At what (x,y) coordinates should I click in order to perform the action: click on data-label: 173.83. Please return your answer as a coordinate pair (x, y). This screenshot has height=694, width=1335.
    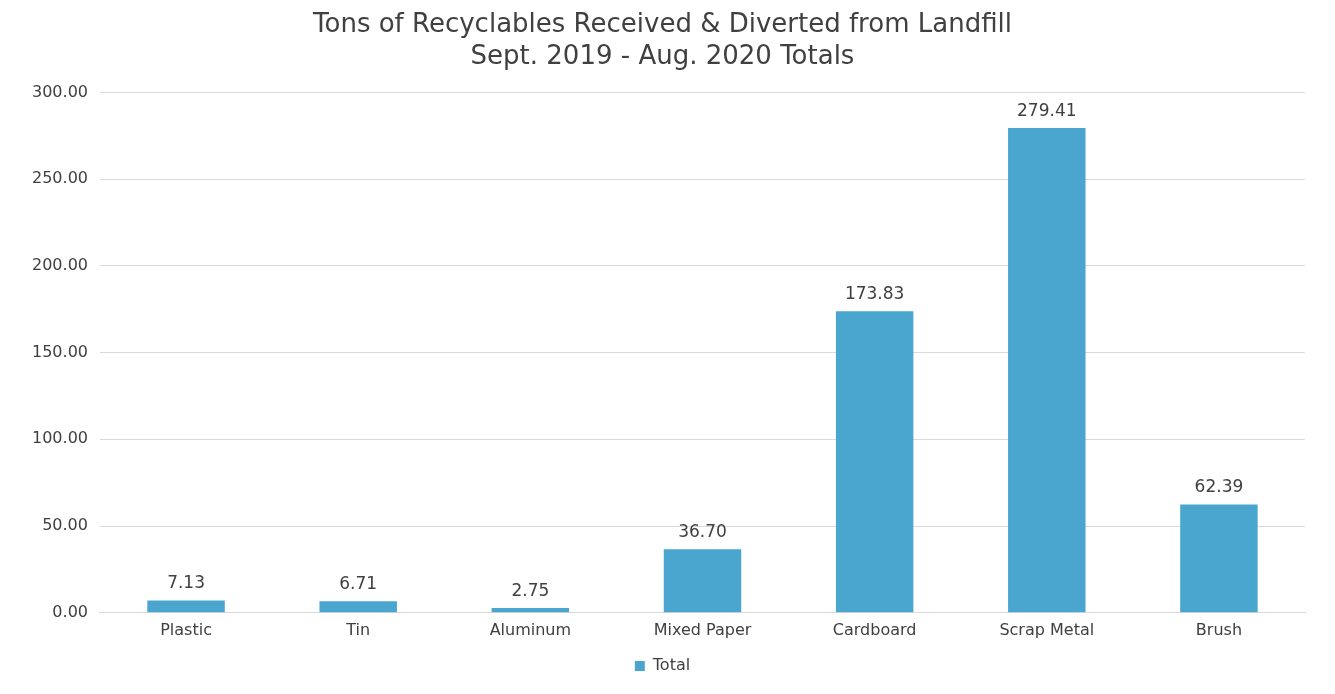
    Looking at the image, I should click on (874, 293).